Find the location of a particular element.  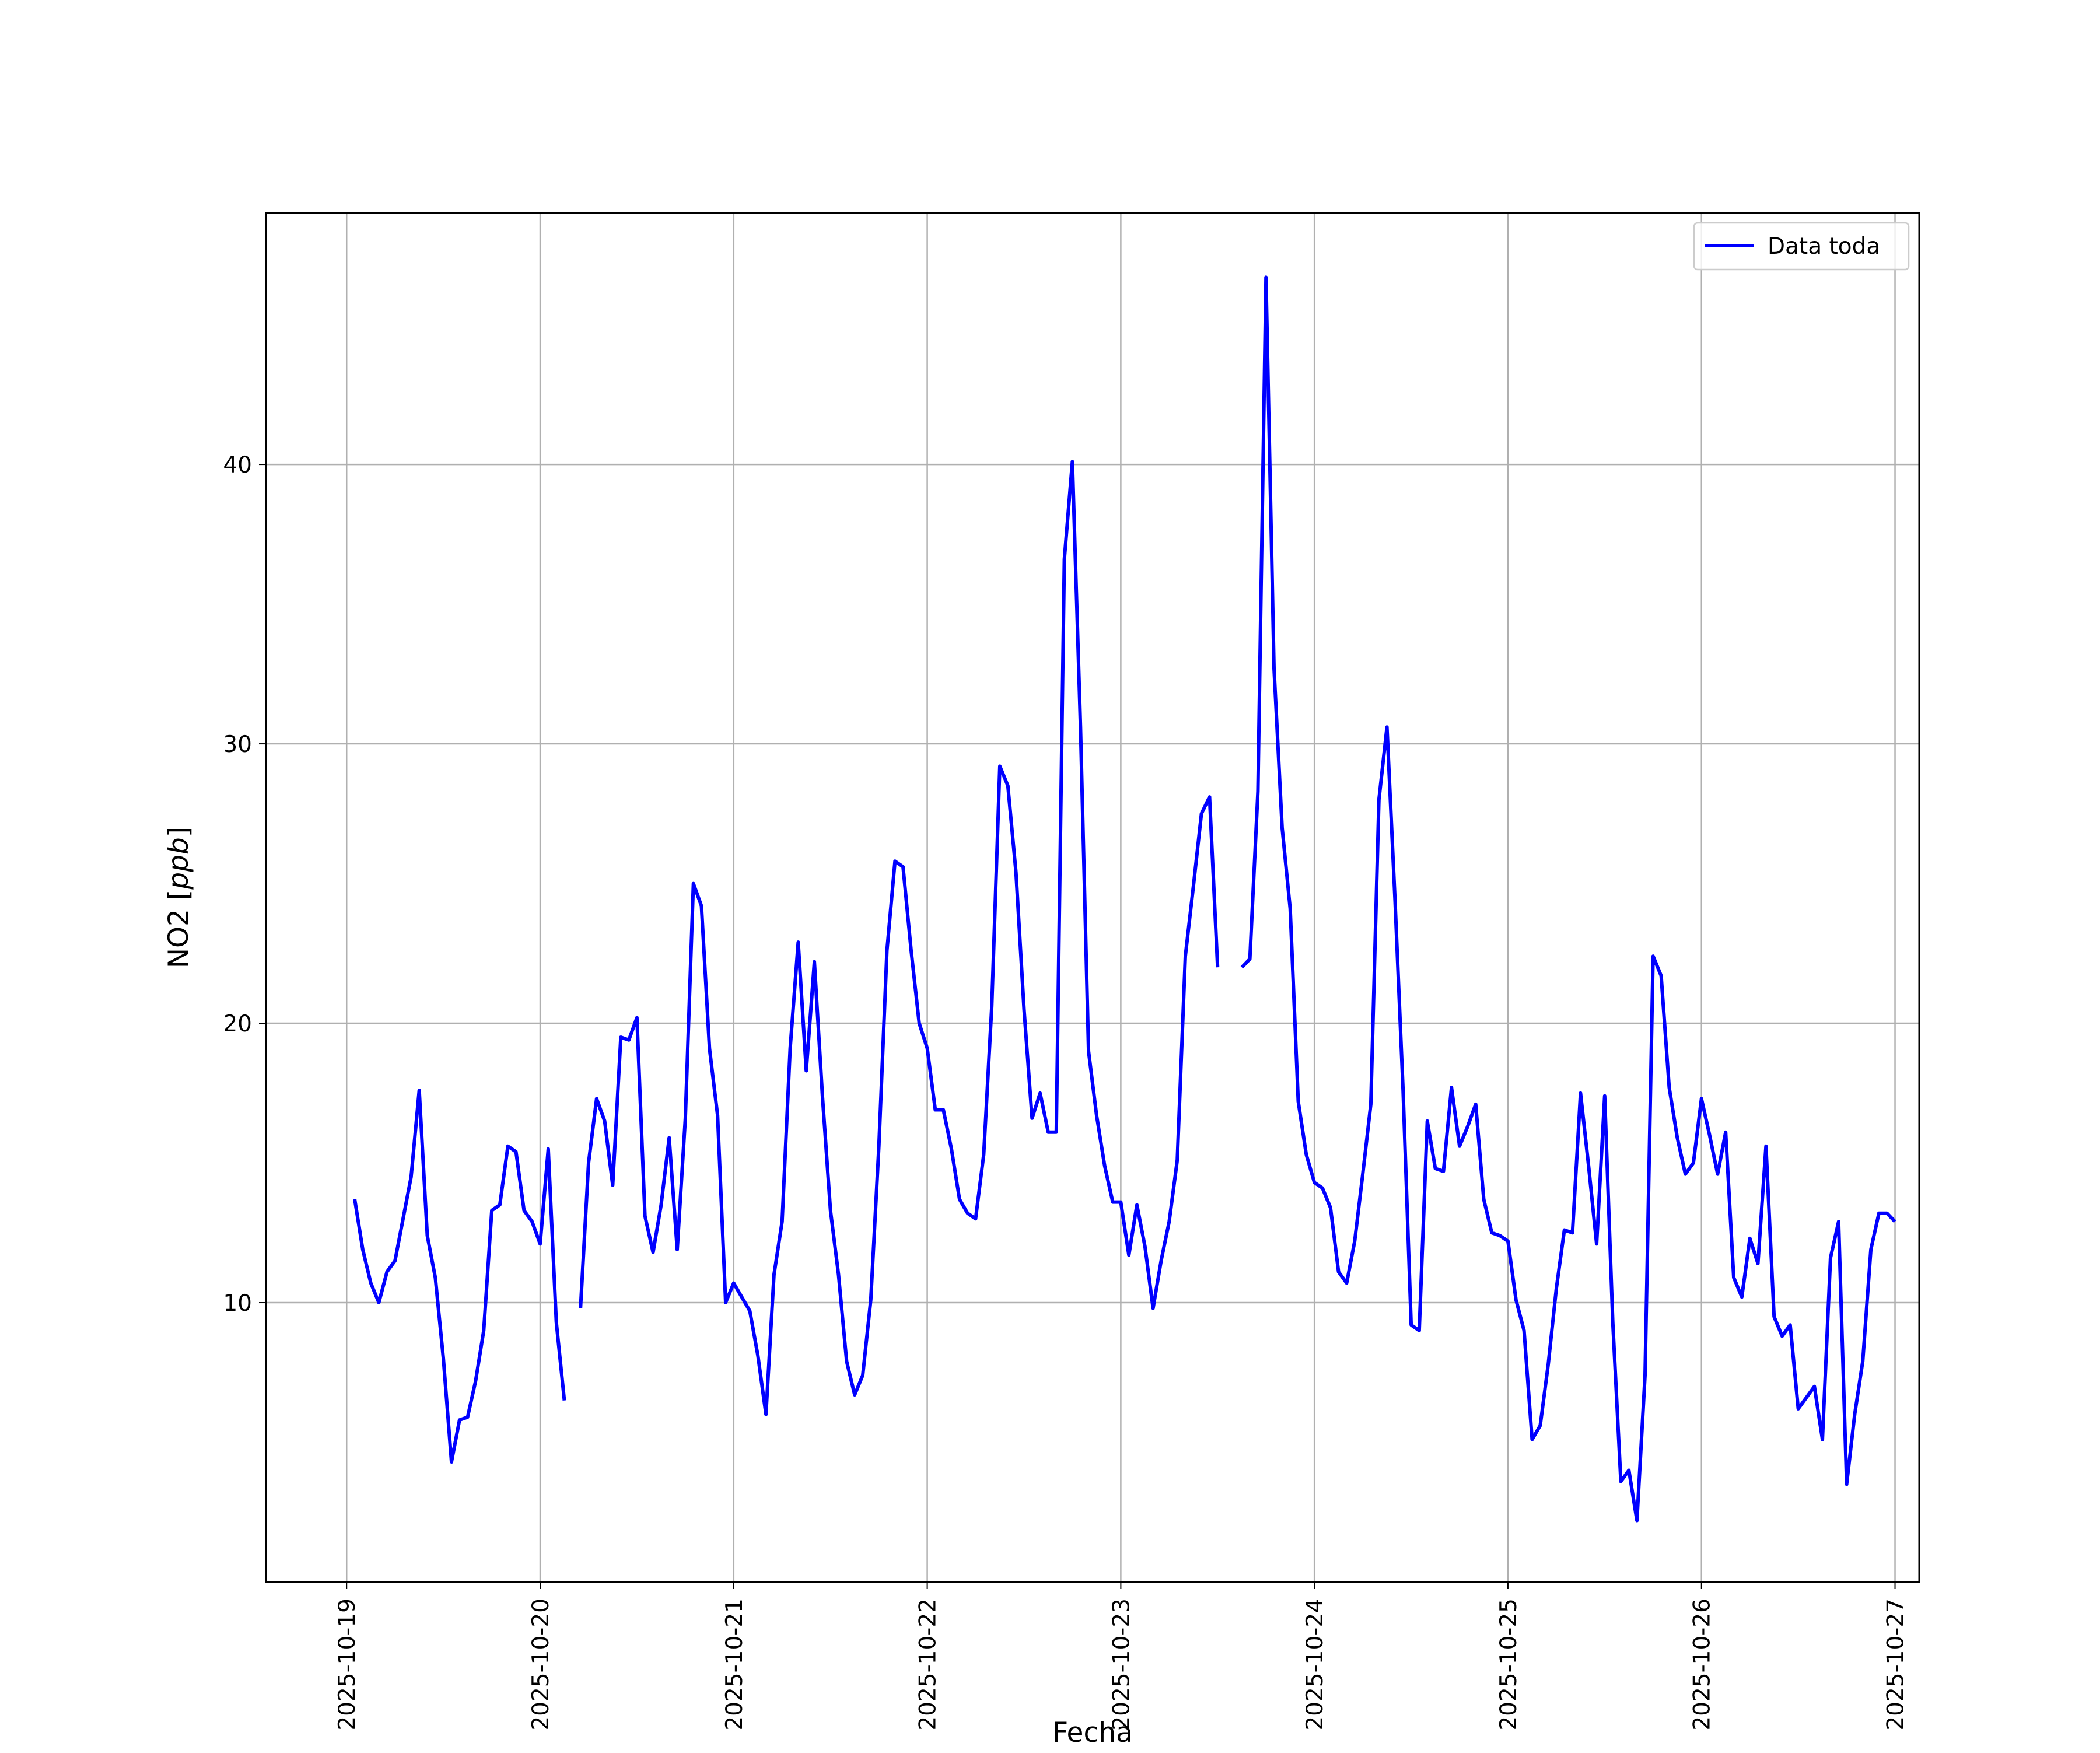

y-axis-label-suffix: ] is located at coordinates (179, 832).